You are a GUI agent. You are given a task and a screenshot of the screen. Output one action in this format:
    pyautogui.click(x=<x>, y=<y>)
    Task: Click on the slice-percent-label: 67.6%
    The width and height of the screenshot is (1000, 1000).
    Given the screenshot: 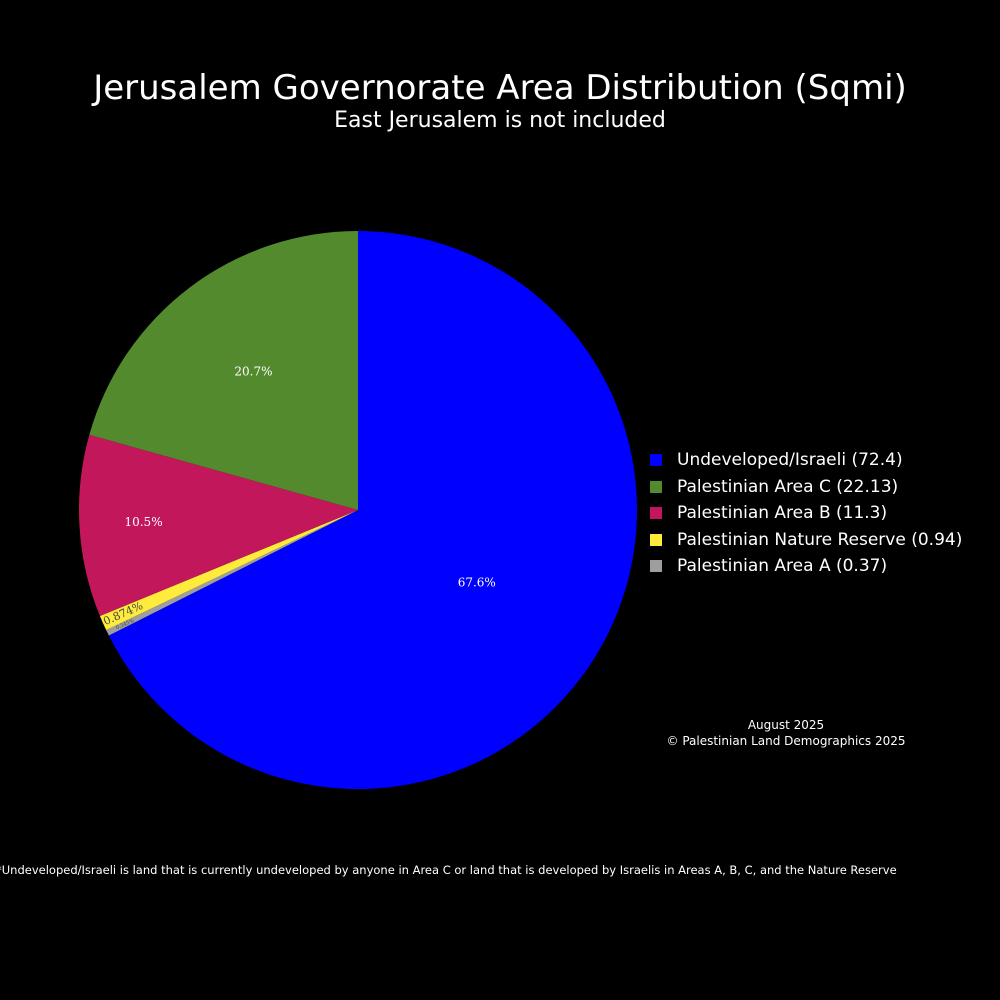 What is the action you would take?
    pyautogui.click(x=477, y=583)
    